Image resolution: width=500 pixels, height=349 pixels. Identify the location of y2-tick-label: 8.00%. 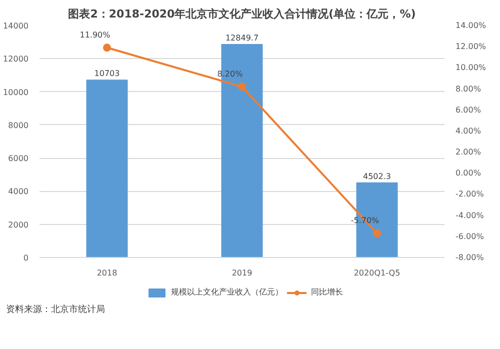
(469, 89).